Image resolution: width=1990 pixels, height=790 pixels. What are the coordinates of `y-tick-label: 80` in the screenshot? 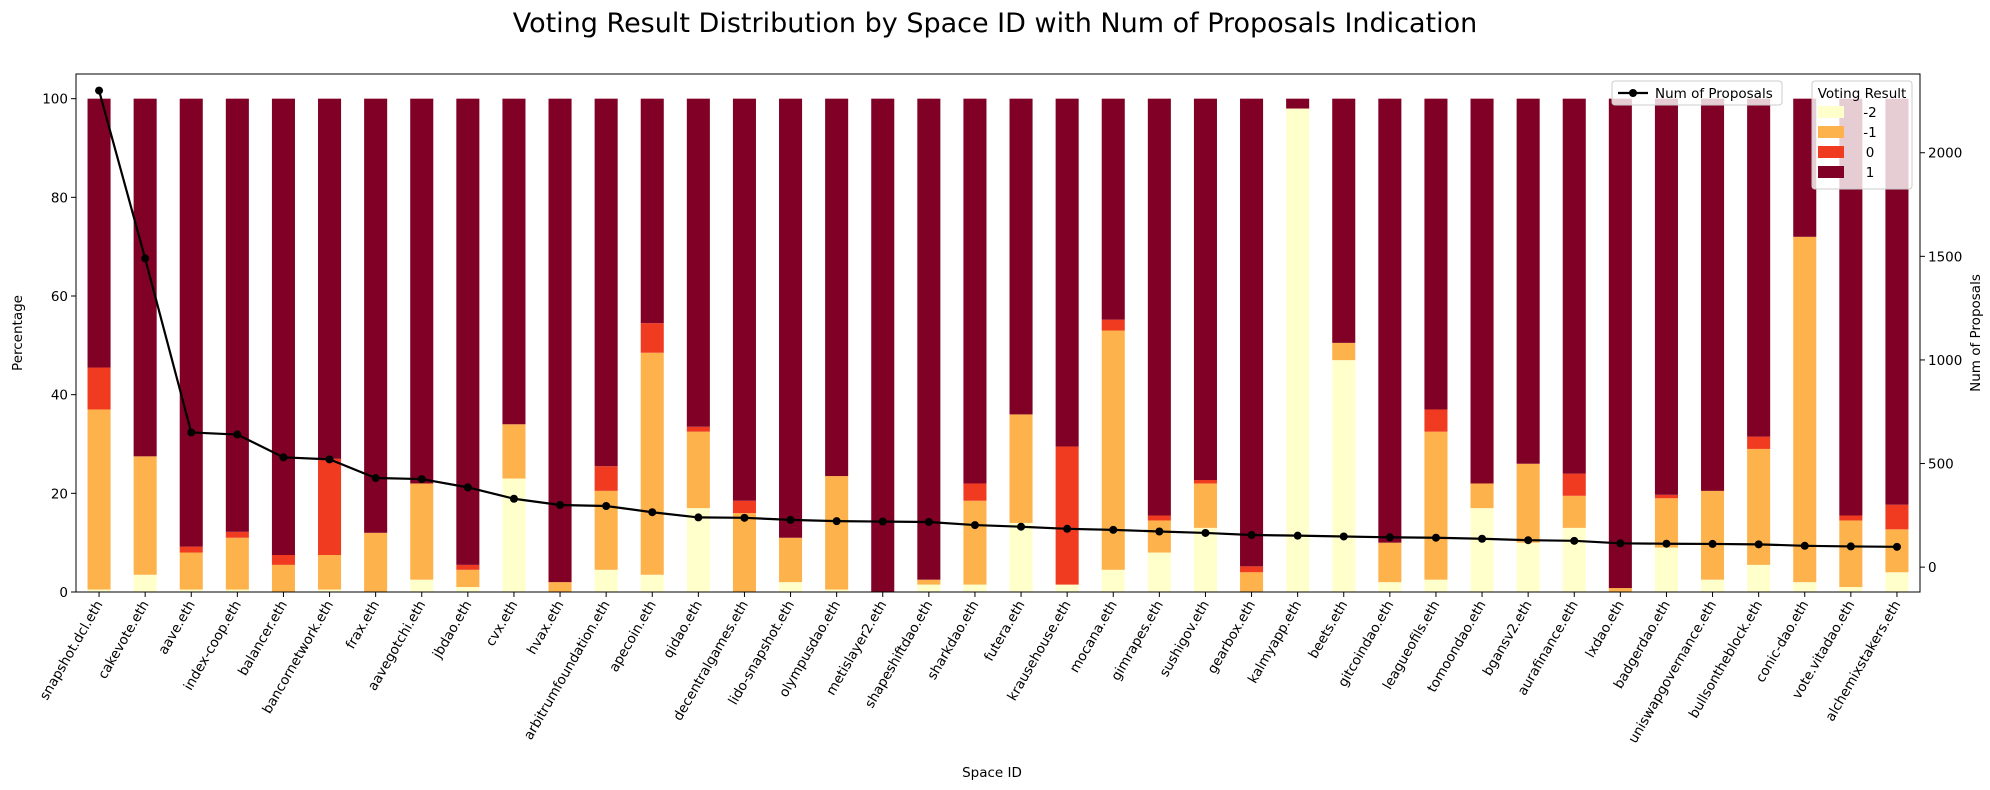 It's located at (59, 198).